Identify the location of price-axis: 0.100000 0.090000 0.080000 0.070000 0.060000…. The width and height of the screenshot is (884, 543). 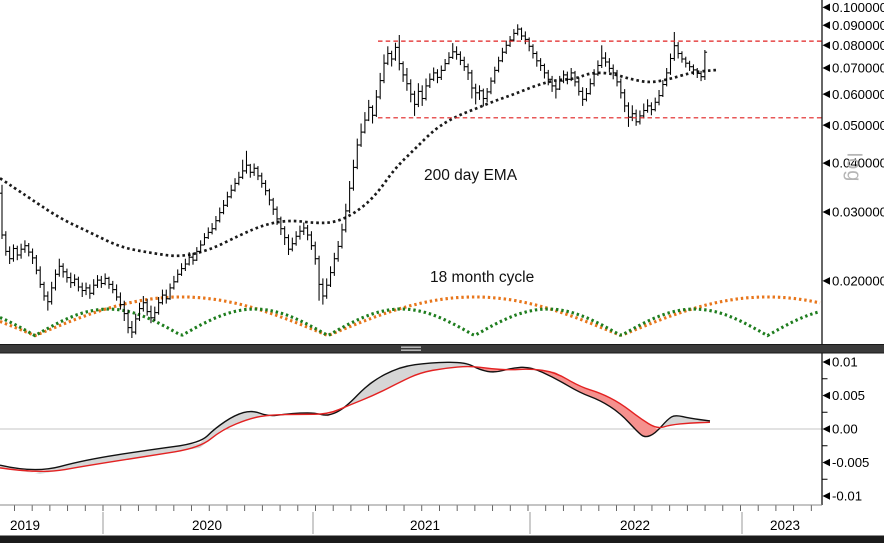
(852, 172).